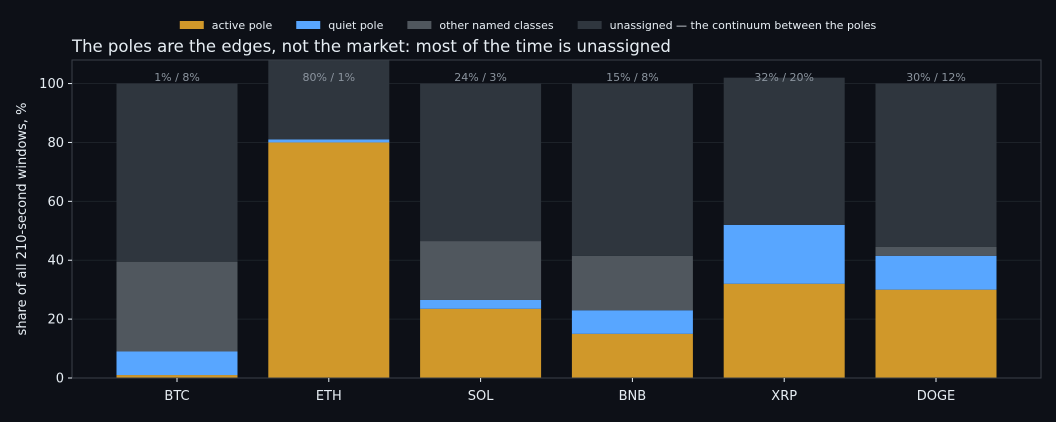  What do you see at coordinates (480, 77) in the screenshot?
I see `bar-annotation-sol: 24% / 3%` at bounding box center [480, 77].